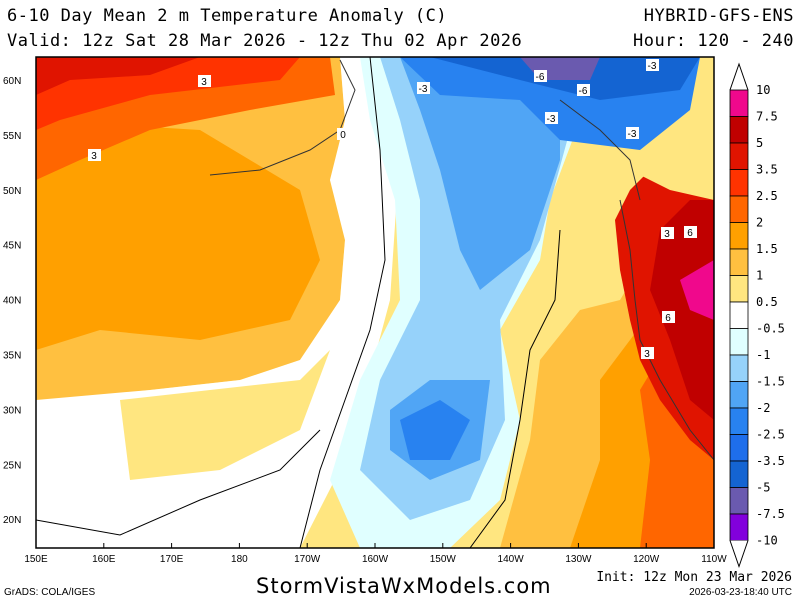  I want to click on lon-label: 150E, so click(36, 559).